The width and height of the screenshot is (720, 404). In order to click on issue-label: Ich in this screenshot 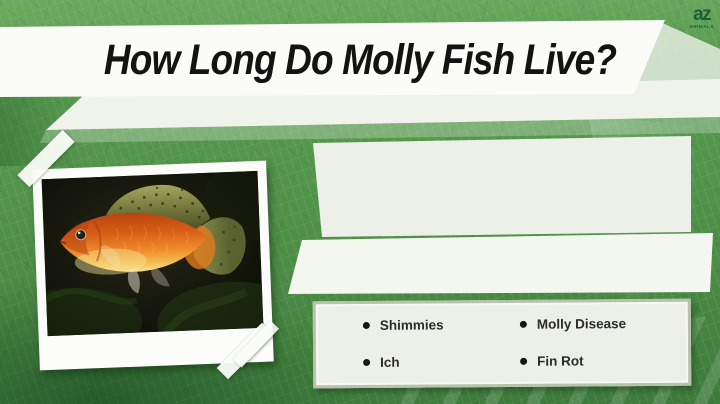, I will do `click(390, 362)`.